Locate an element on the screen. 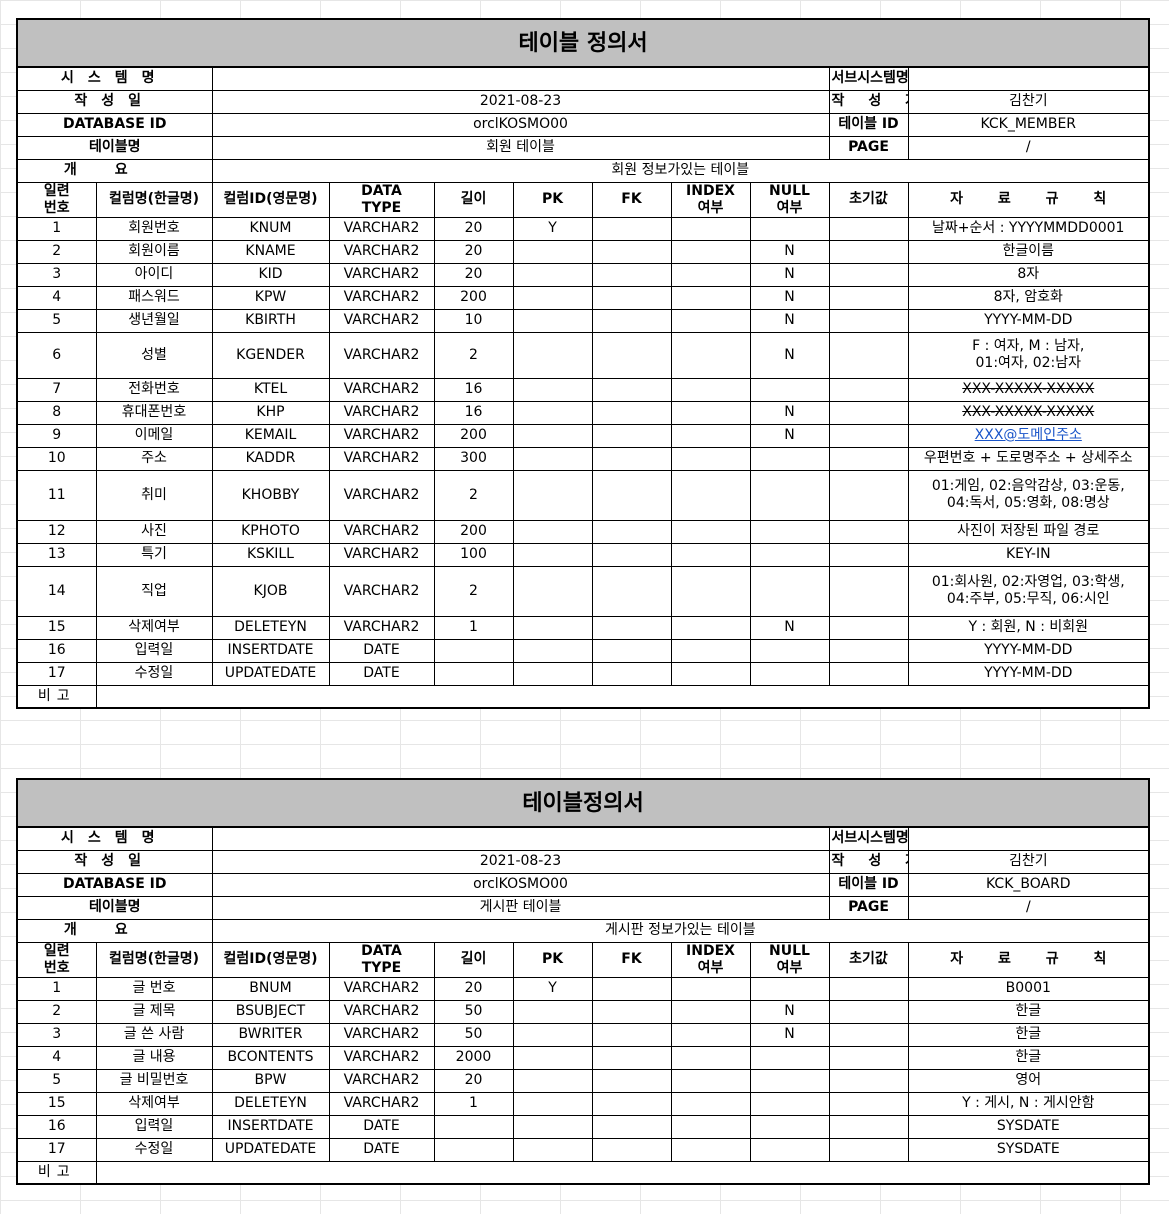 Image resolution: width=1169 pixels, height=1214 pixels. cell-len: 1 is located at coordinates (473, 627).